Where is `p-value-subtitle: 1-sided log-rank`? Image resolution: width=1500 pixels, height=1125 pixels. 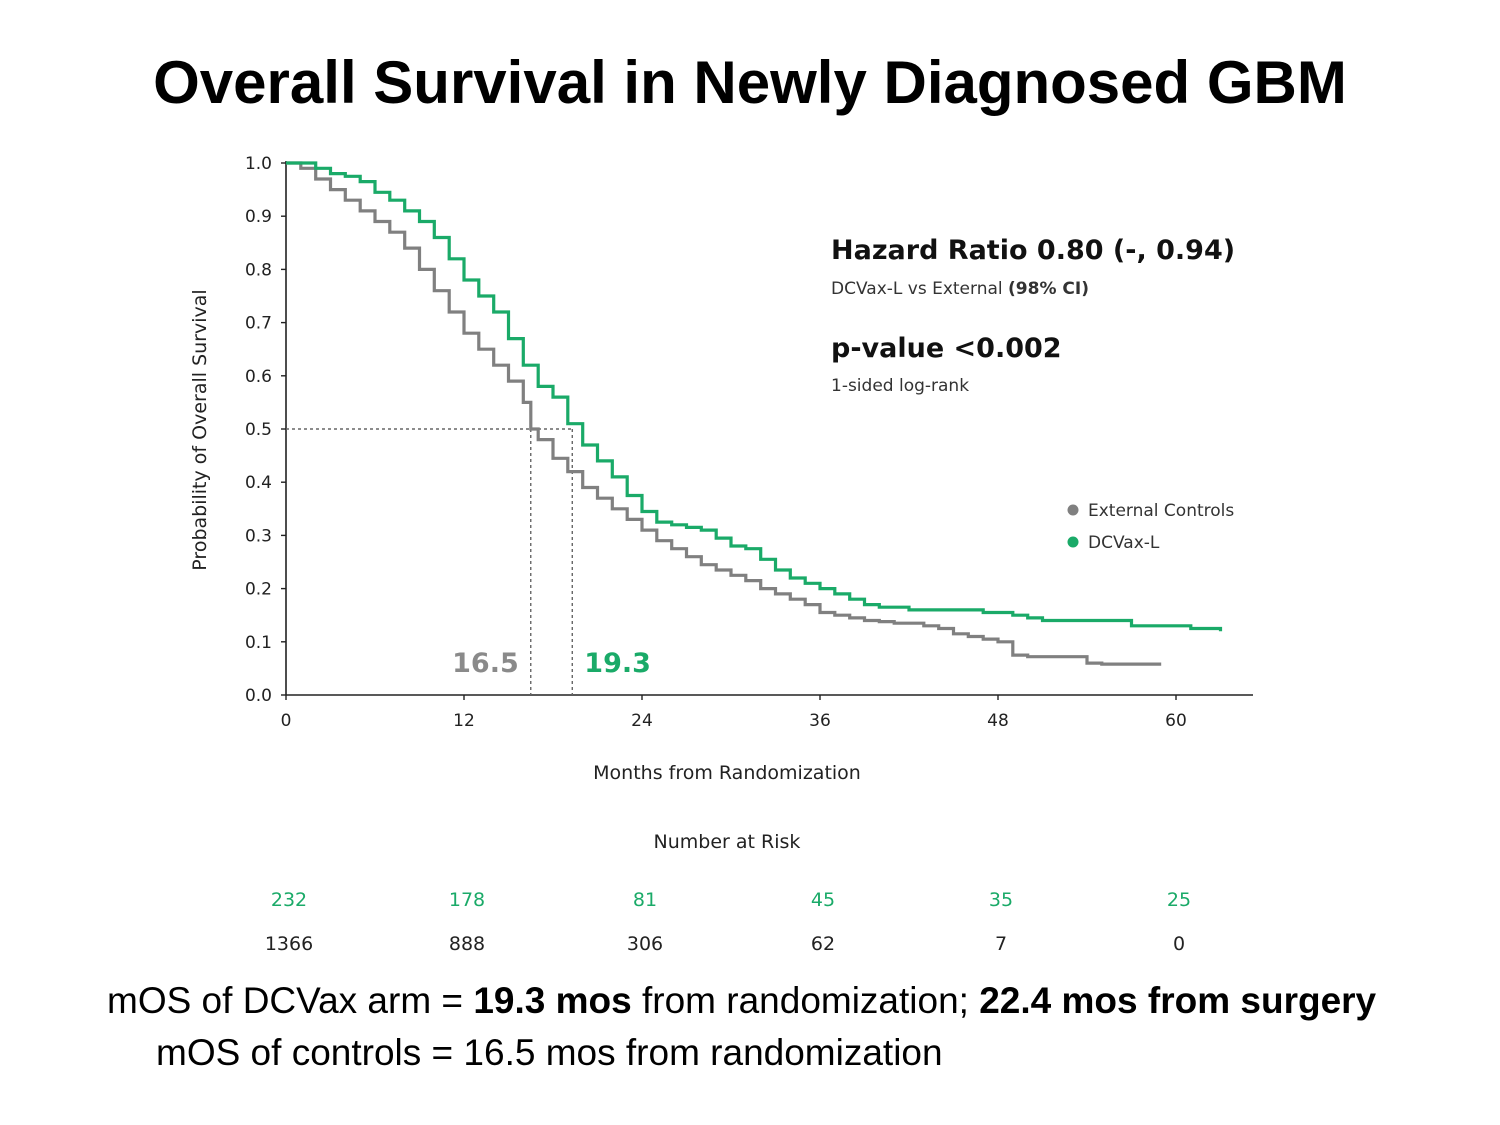
p-value-subtitle: 1-sided log-rank is located at coordinates (900, 386).